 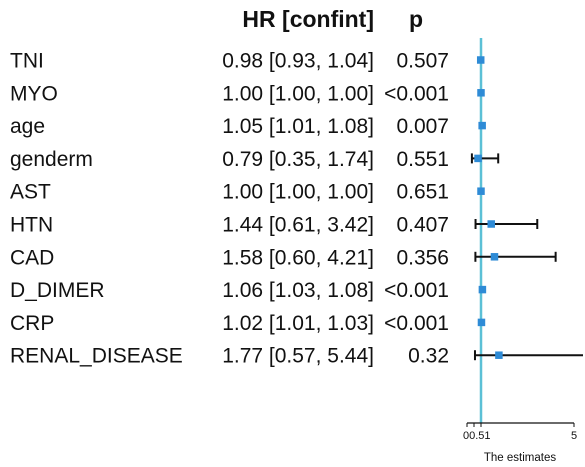 I want to click on point-estimate-genderm, so click(x=478, y=158).